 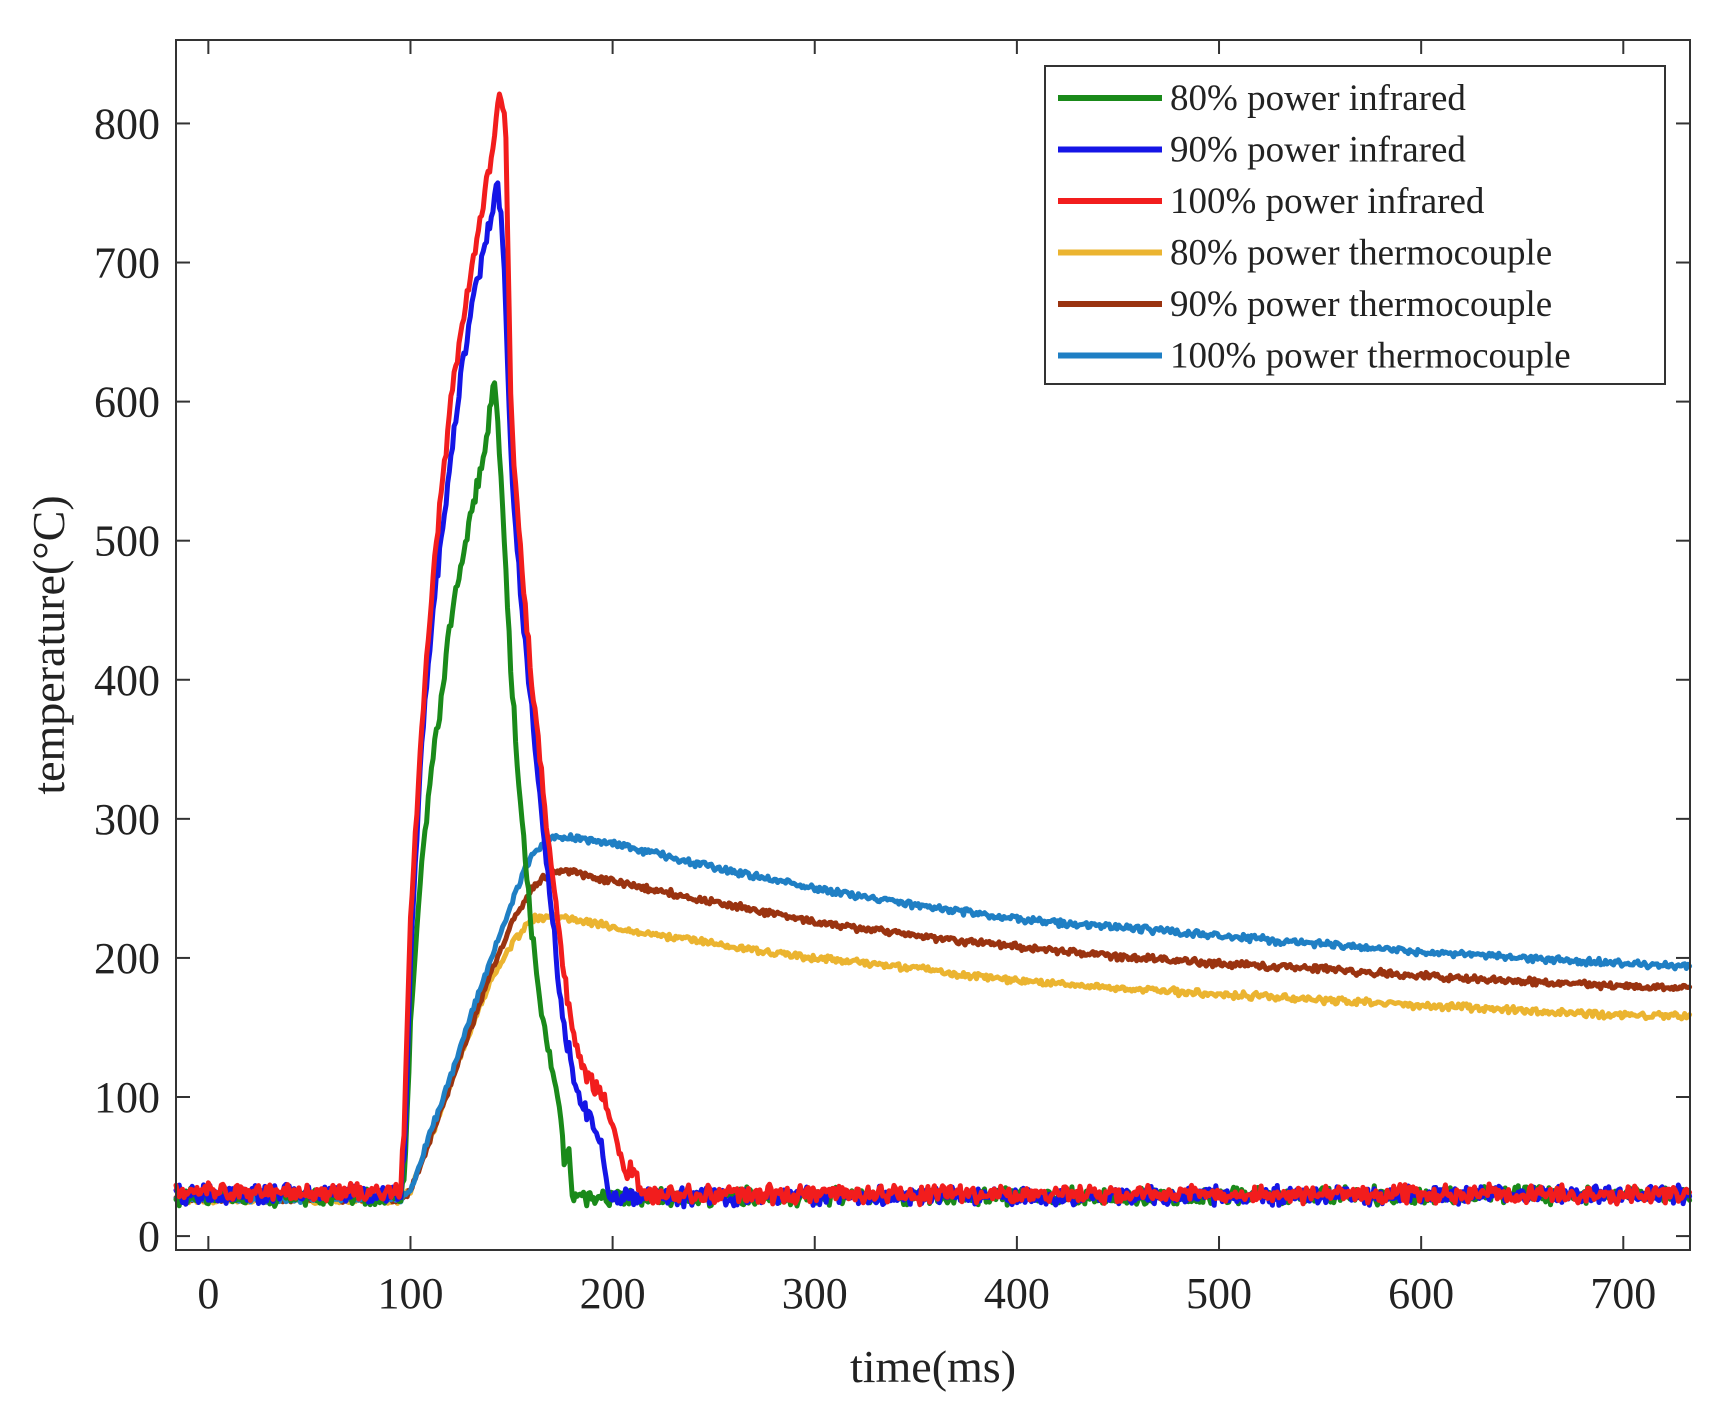 I want to click on y-tick-label: 400, so click(x=127, y=680).